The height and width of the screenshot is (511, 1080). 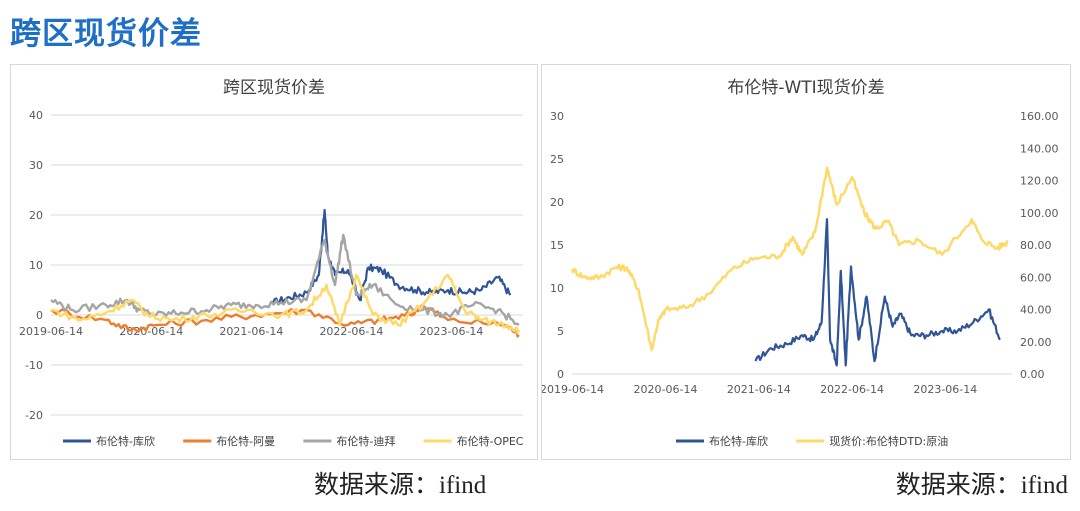 I want to click on y2-tick-label: 160.00, so click(x=1039, y=116).